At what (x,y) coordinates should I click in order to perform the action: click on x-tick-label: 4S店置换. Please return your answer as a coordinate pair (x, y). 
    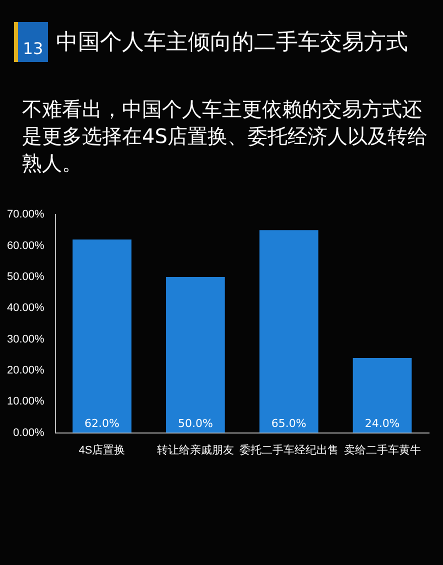
    Looking at the image, I should click on (102, 449).